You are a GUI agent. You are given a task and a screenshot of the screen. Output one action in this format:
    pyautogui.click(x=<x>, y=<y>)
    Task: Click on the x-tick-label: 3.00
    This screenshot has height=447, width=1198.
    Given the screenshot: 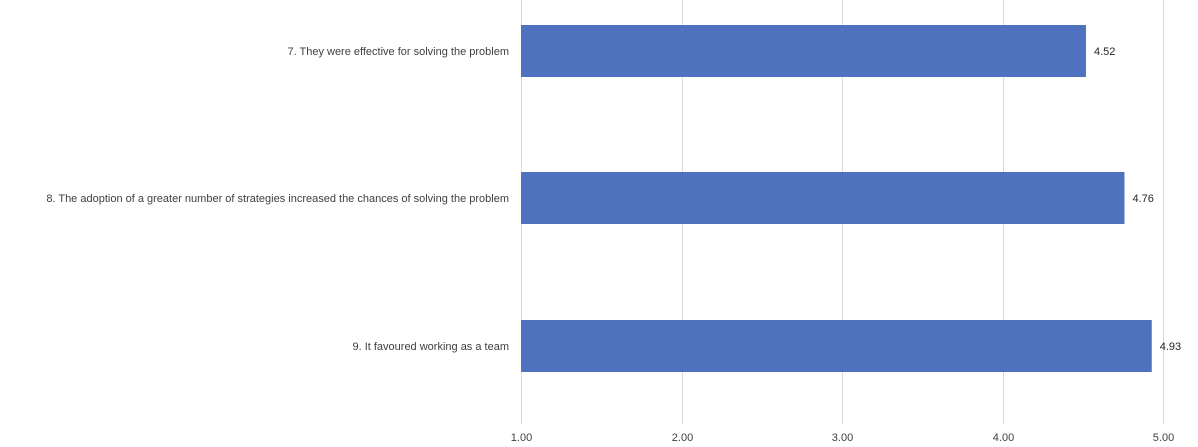 What is the action you would take?
    pyautogui.click(x=842, y=438)
    